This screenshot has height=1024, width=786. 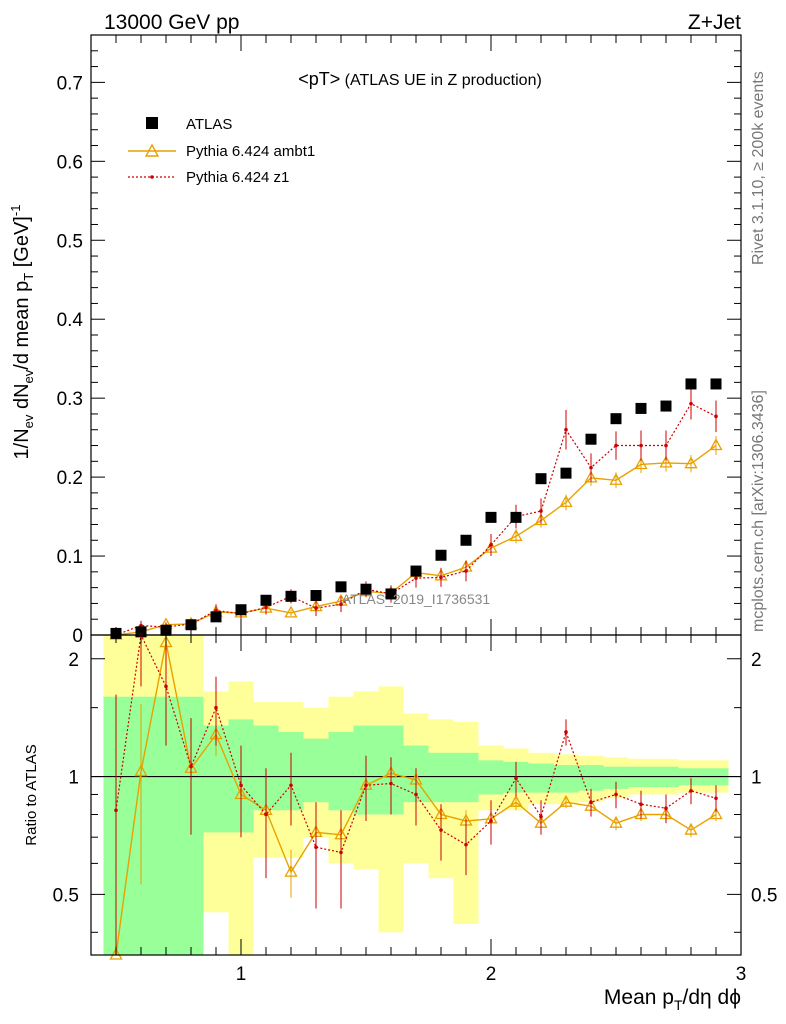 I want to click on svg-text:<pT> (ATLAS UE in Z production: <pT> (ATLAS UE in Z production), so click(x=420, y=79).